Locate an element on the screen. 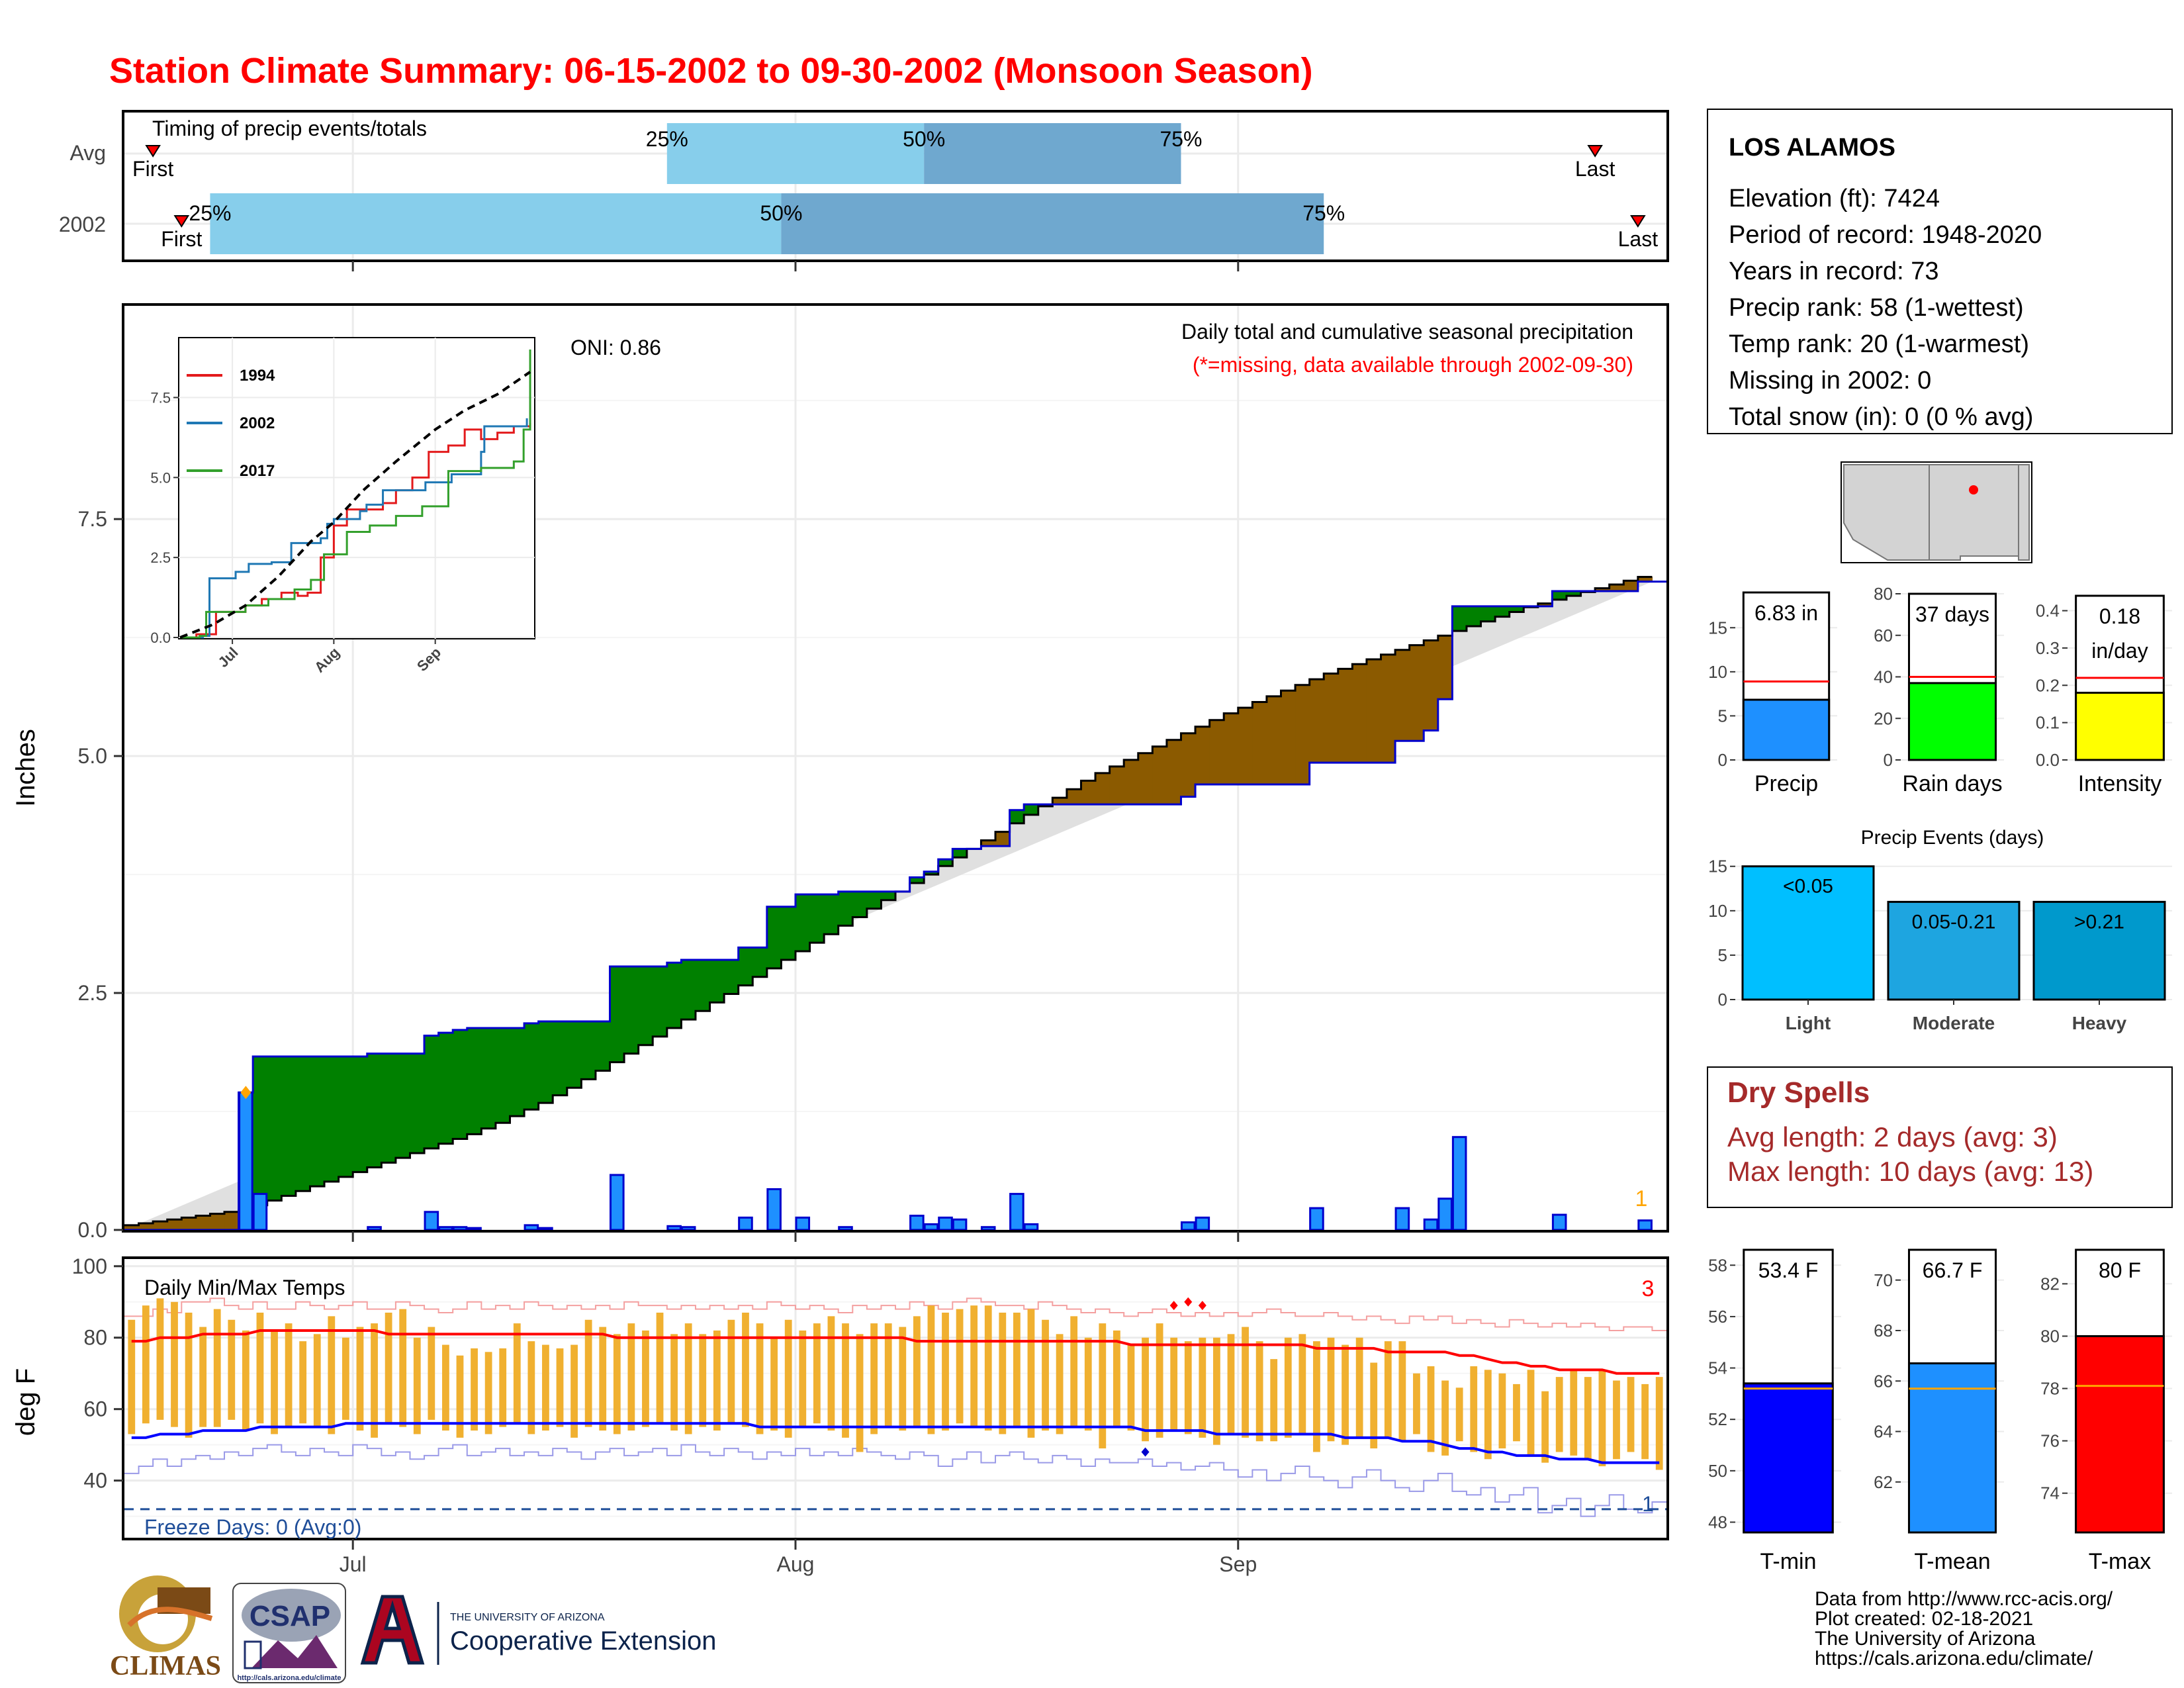  timing-row-label-2002: 2002 is located at coordinates (82, 224).